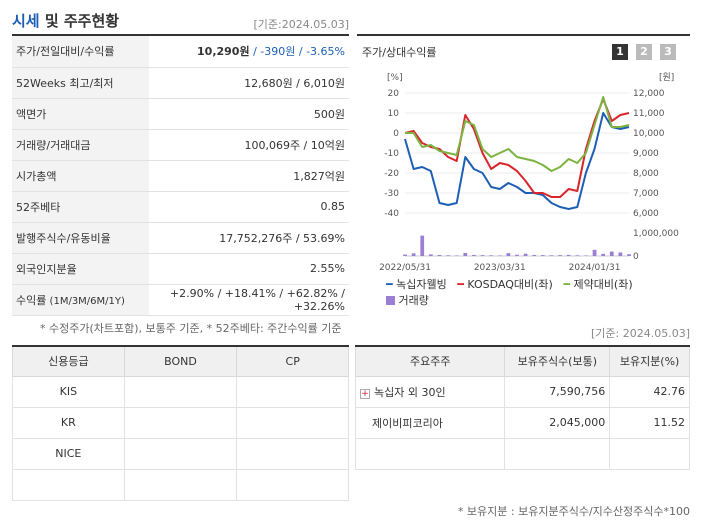 The width and height of the screenshot is (702, 525). I want to click on legend-series-2: KOSDAQ대비(좌), so click(510, 284).